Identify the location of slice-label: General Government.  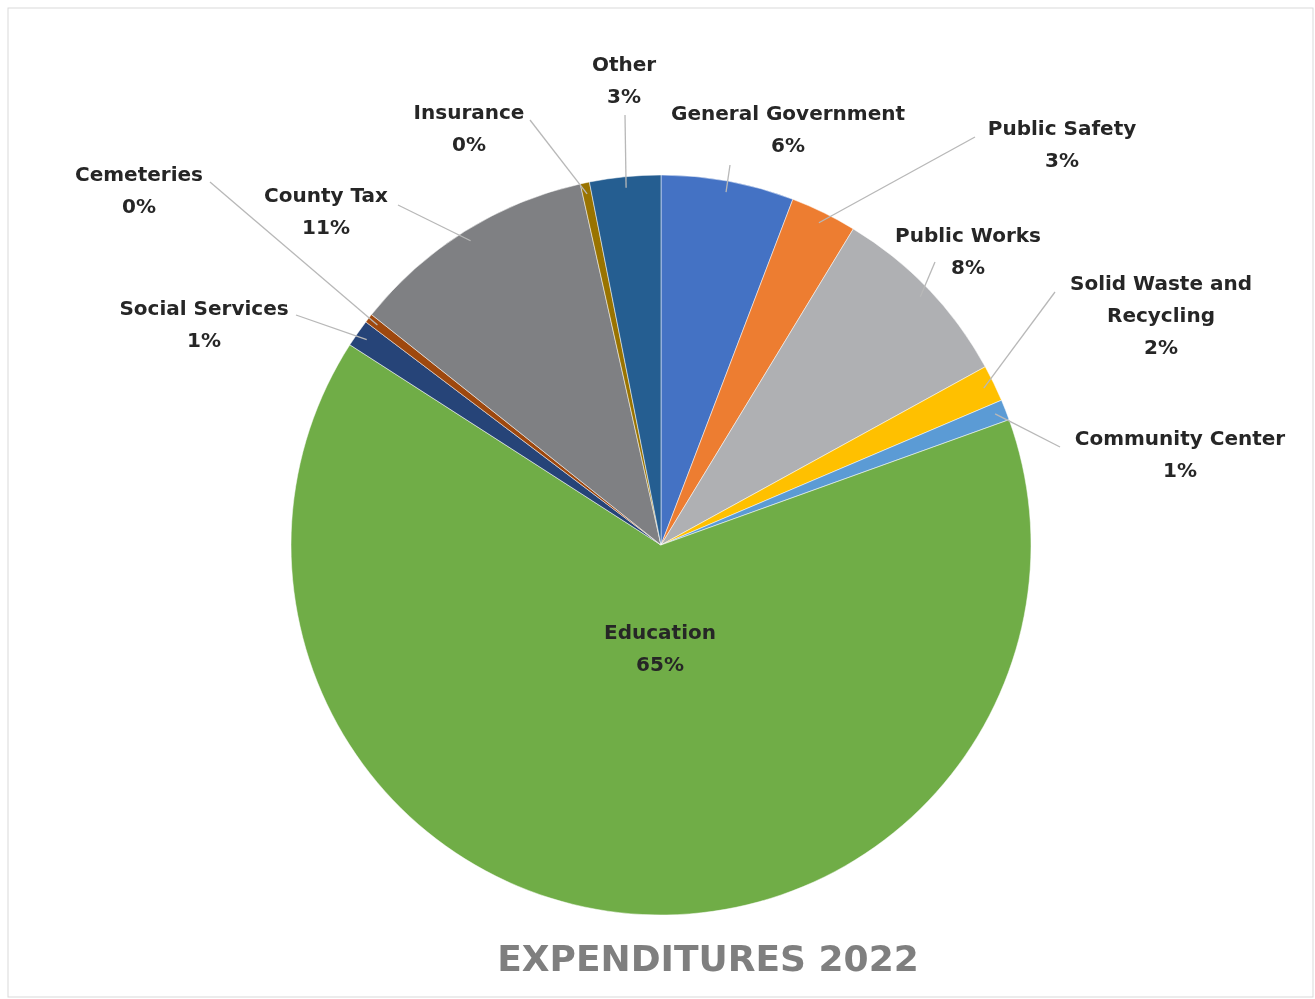
(788, 113).